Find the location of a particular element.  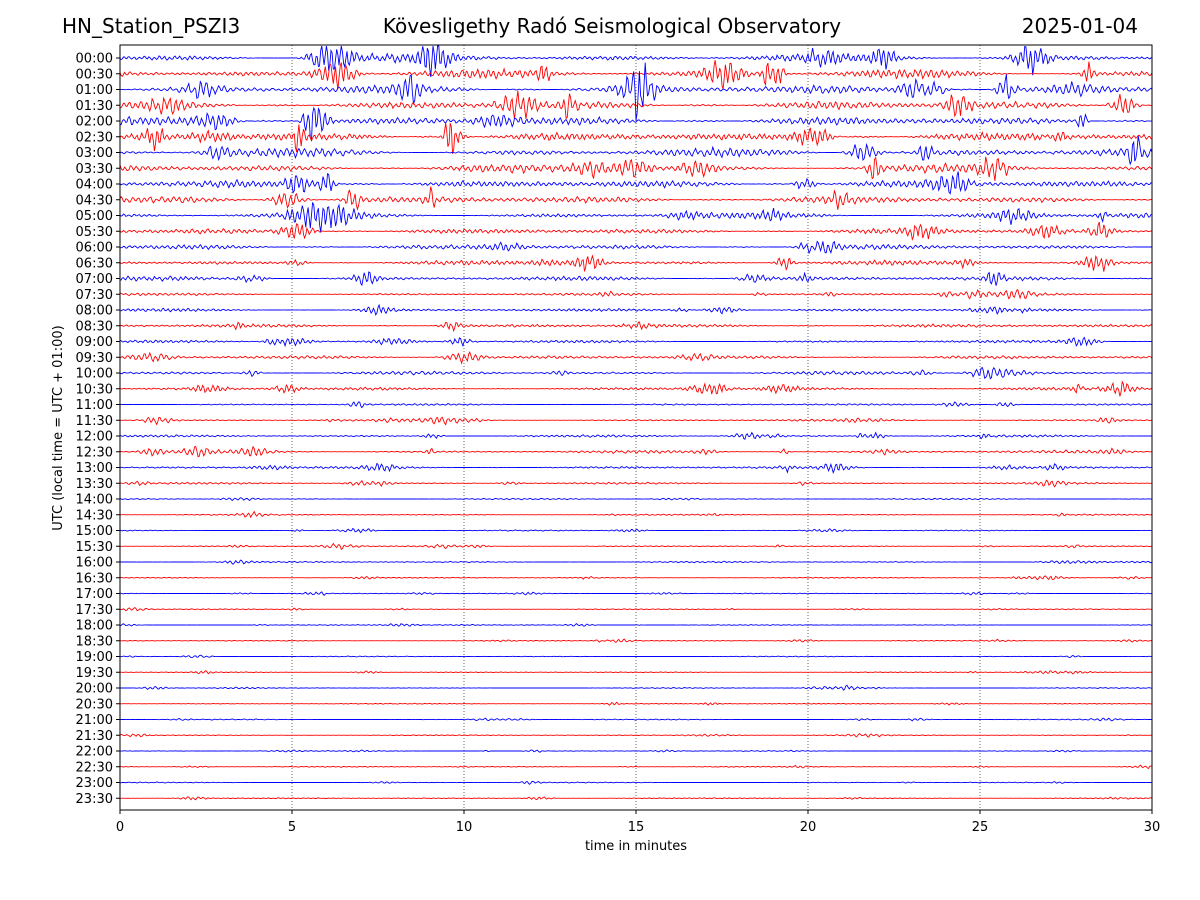

y-tick-label: 21:30 is located at coordinates (94, 736).